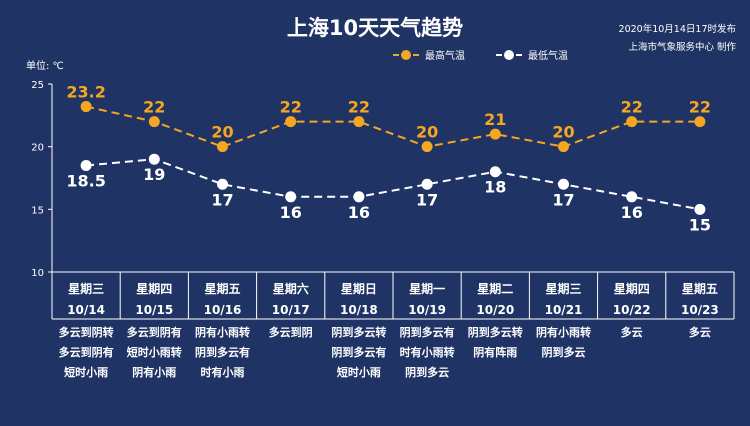 Image resolution: width=750 pixels, height=426 pixels. What do you see at coordinates (375, 28) in the screenshot?
I see `chart-title: 上海10天天气趋势` at bounding box center [375, 28].